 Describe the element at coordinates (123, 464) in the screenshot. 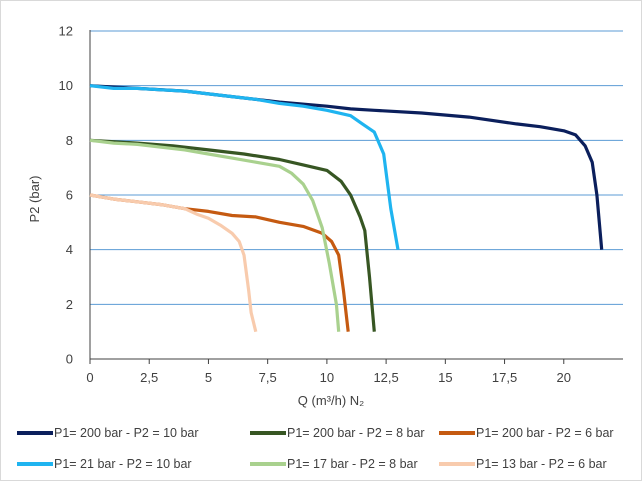

I see `legend-label: P1= 21 bar - P2 = 10 bar` at that location.